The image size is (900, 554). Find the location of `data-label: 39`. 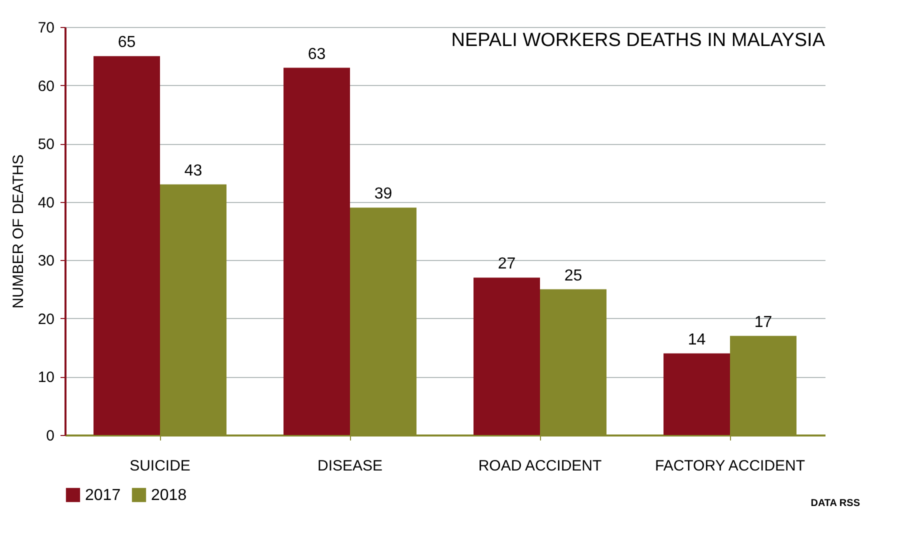

data-label: 39 is located at coordinates (383, 194).